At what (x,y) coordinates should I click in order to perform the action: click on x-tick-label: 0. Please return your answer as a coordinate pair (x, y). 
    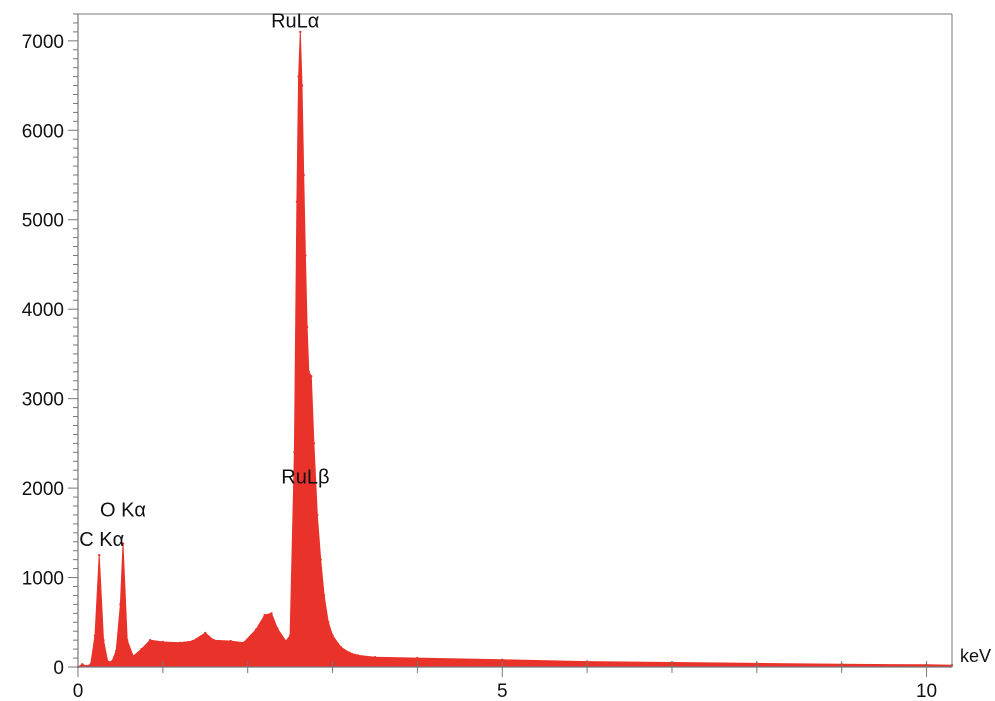
    Looking at the image, I should click on (78, 691).